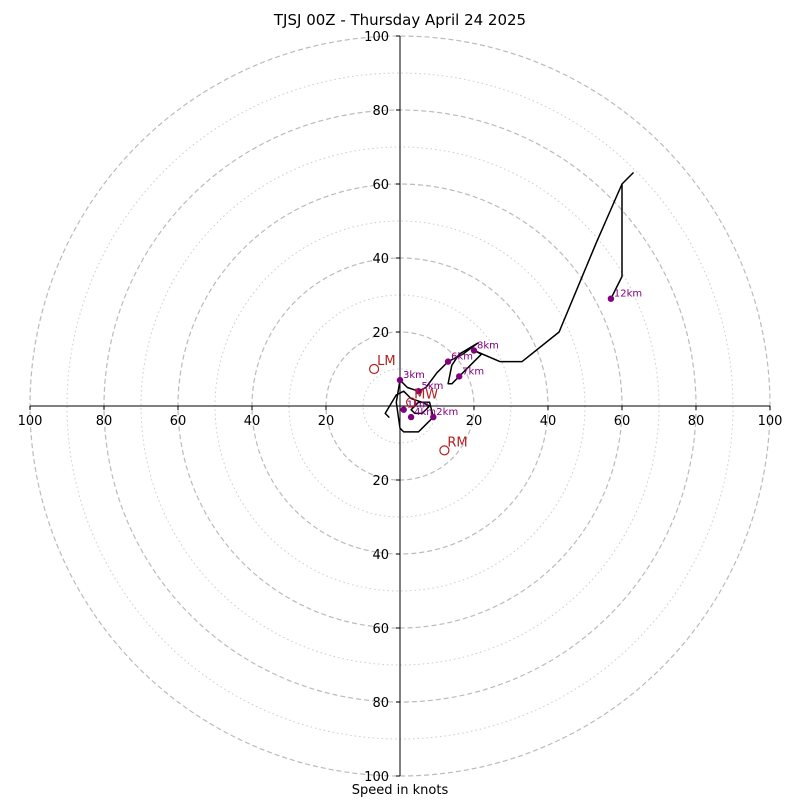  I want to click on height-marker-2km, so click(433, 417).